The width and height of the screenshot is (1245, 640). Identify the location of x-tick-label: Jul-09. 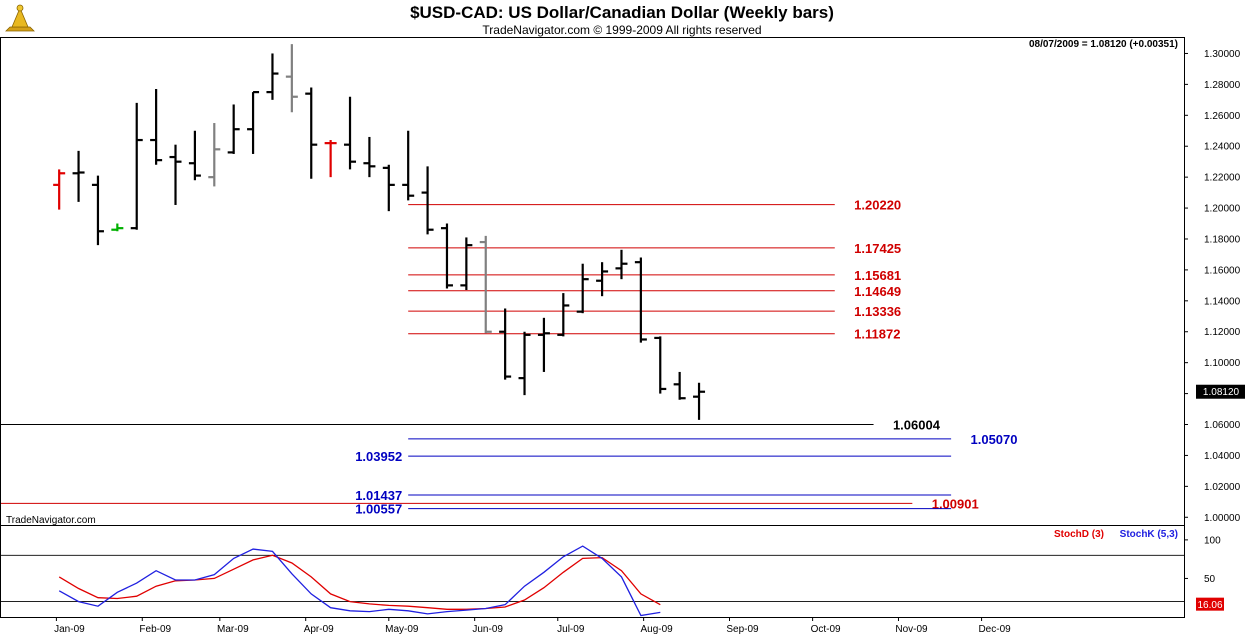
(571, 629).